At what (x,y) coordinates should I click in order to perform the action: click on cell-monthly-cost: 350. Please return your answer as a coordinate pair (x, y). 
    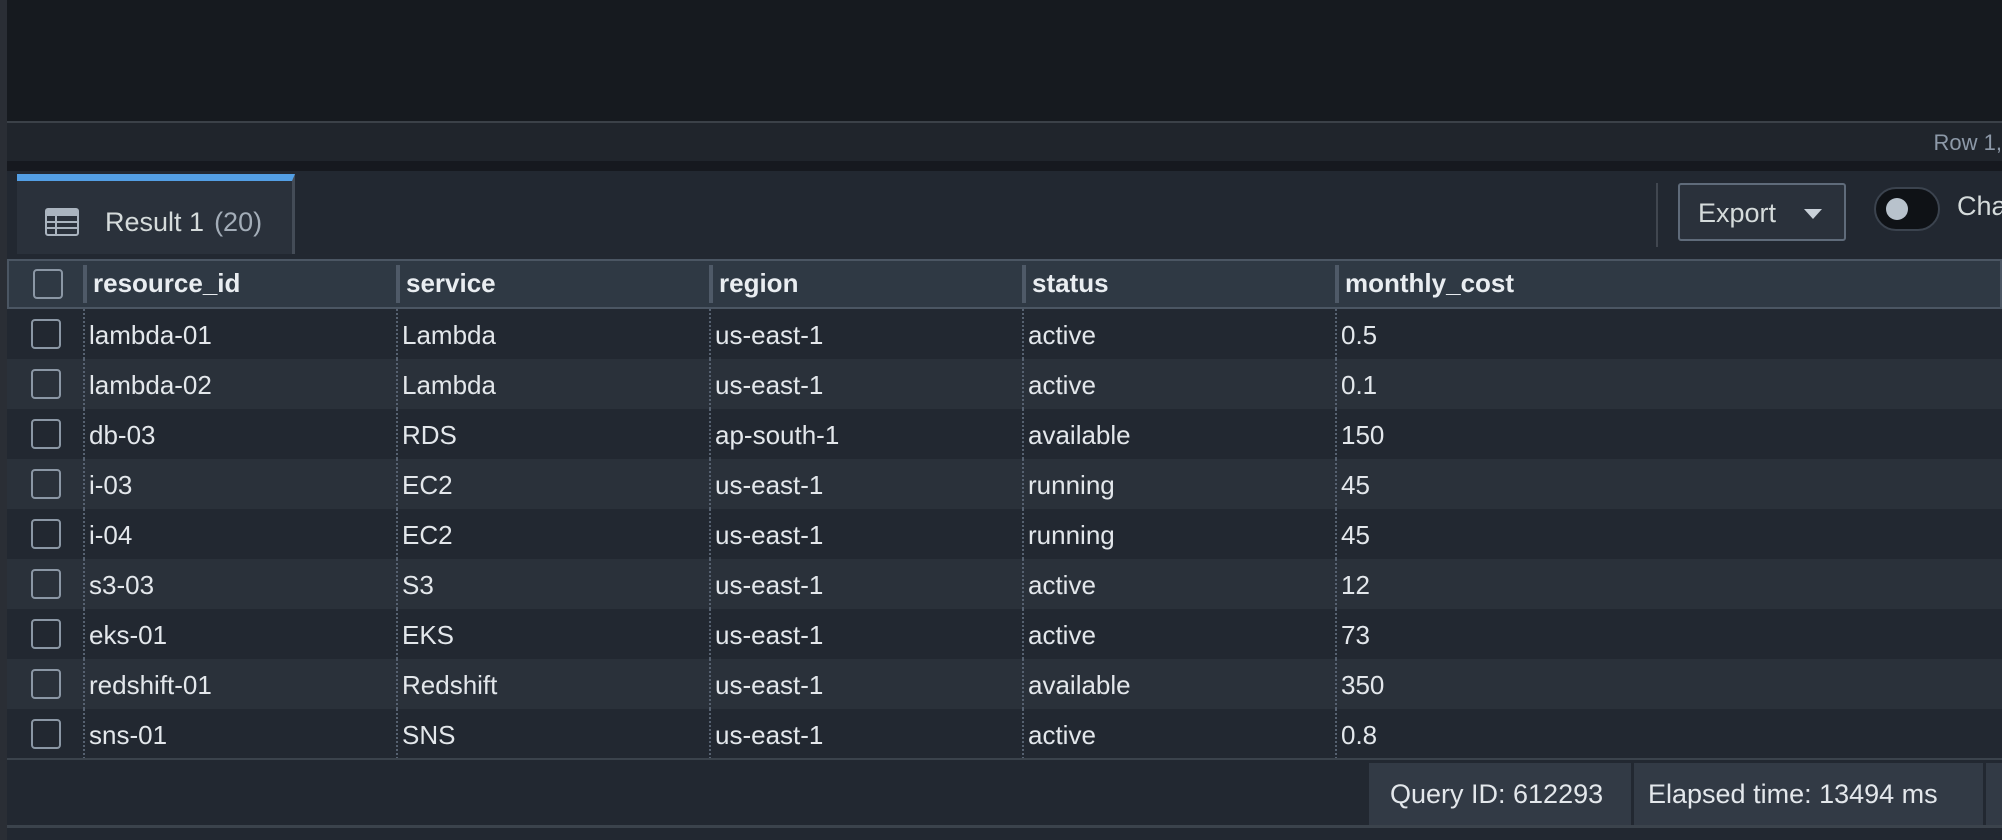
    Looking at the image, I should click on (1363, 685).